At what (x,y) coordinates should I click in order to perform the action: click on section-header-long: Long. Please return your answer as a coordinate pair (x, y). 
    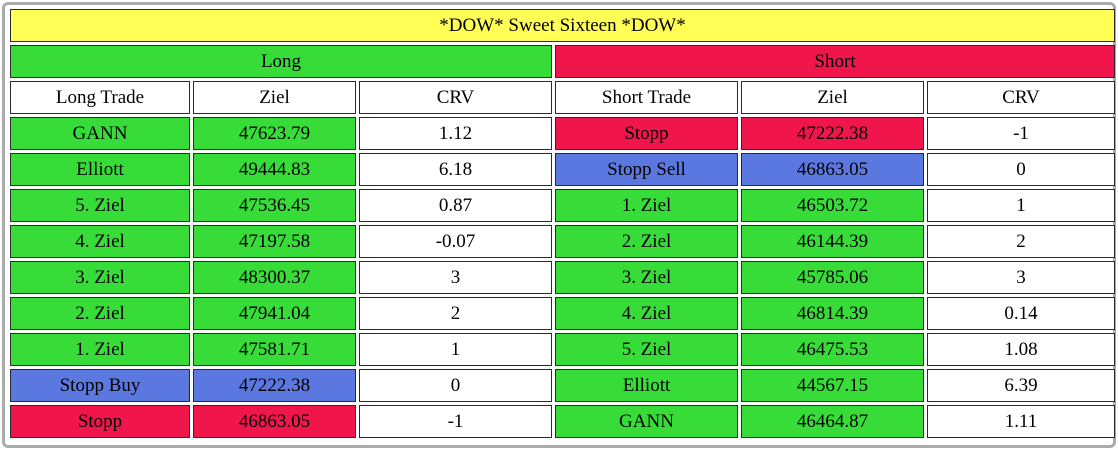
    Looking at the image, I should click on (281, 61).